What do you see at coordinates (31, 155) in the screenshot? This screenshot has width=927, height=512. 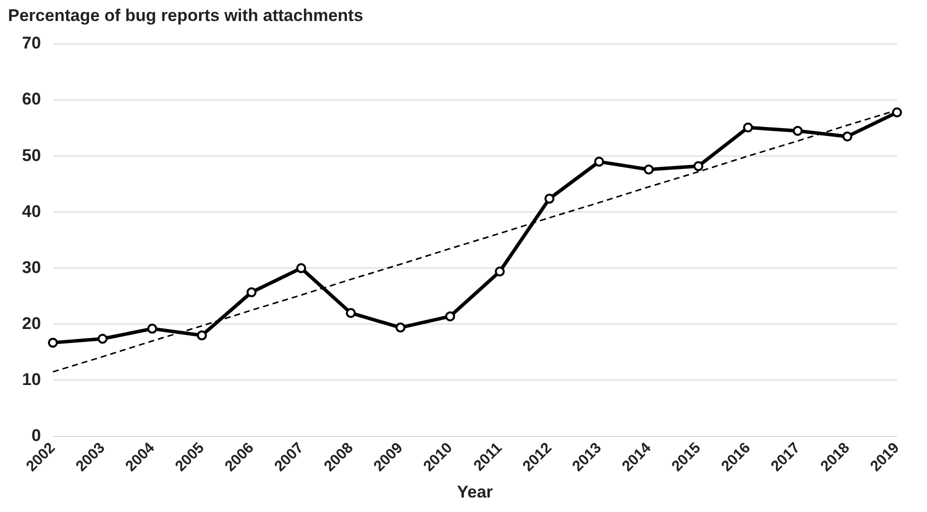 I see `y-tick-label: 50` at bounding box center [31, 155].